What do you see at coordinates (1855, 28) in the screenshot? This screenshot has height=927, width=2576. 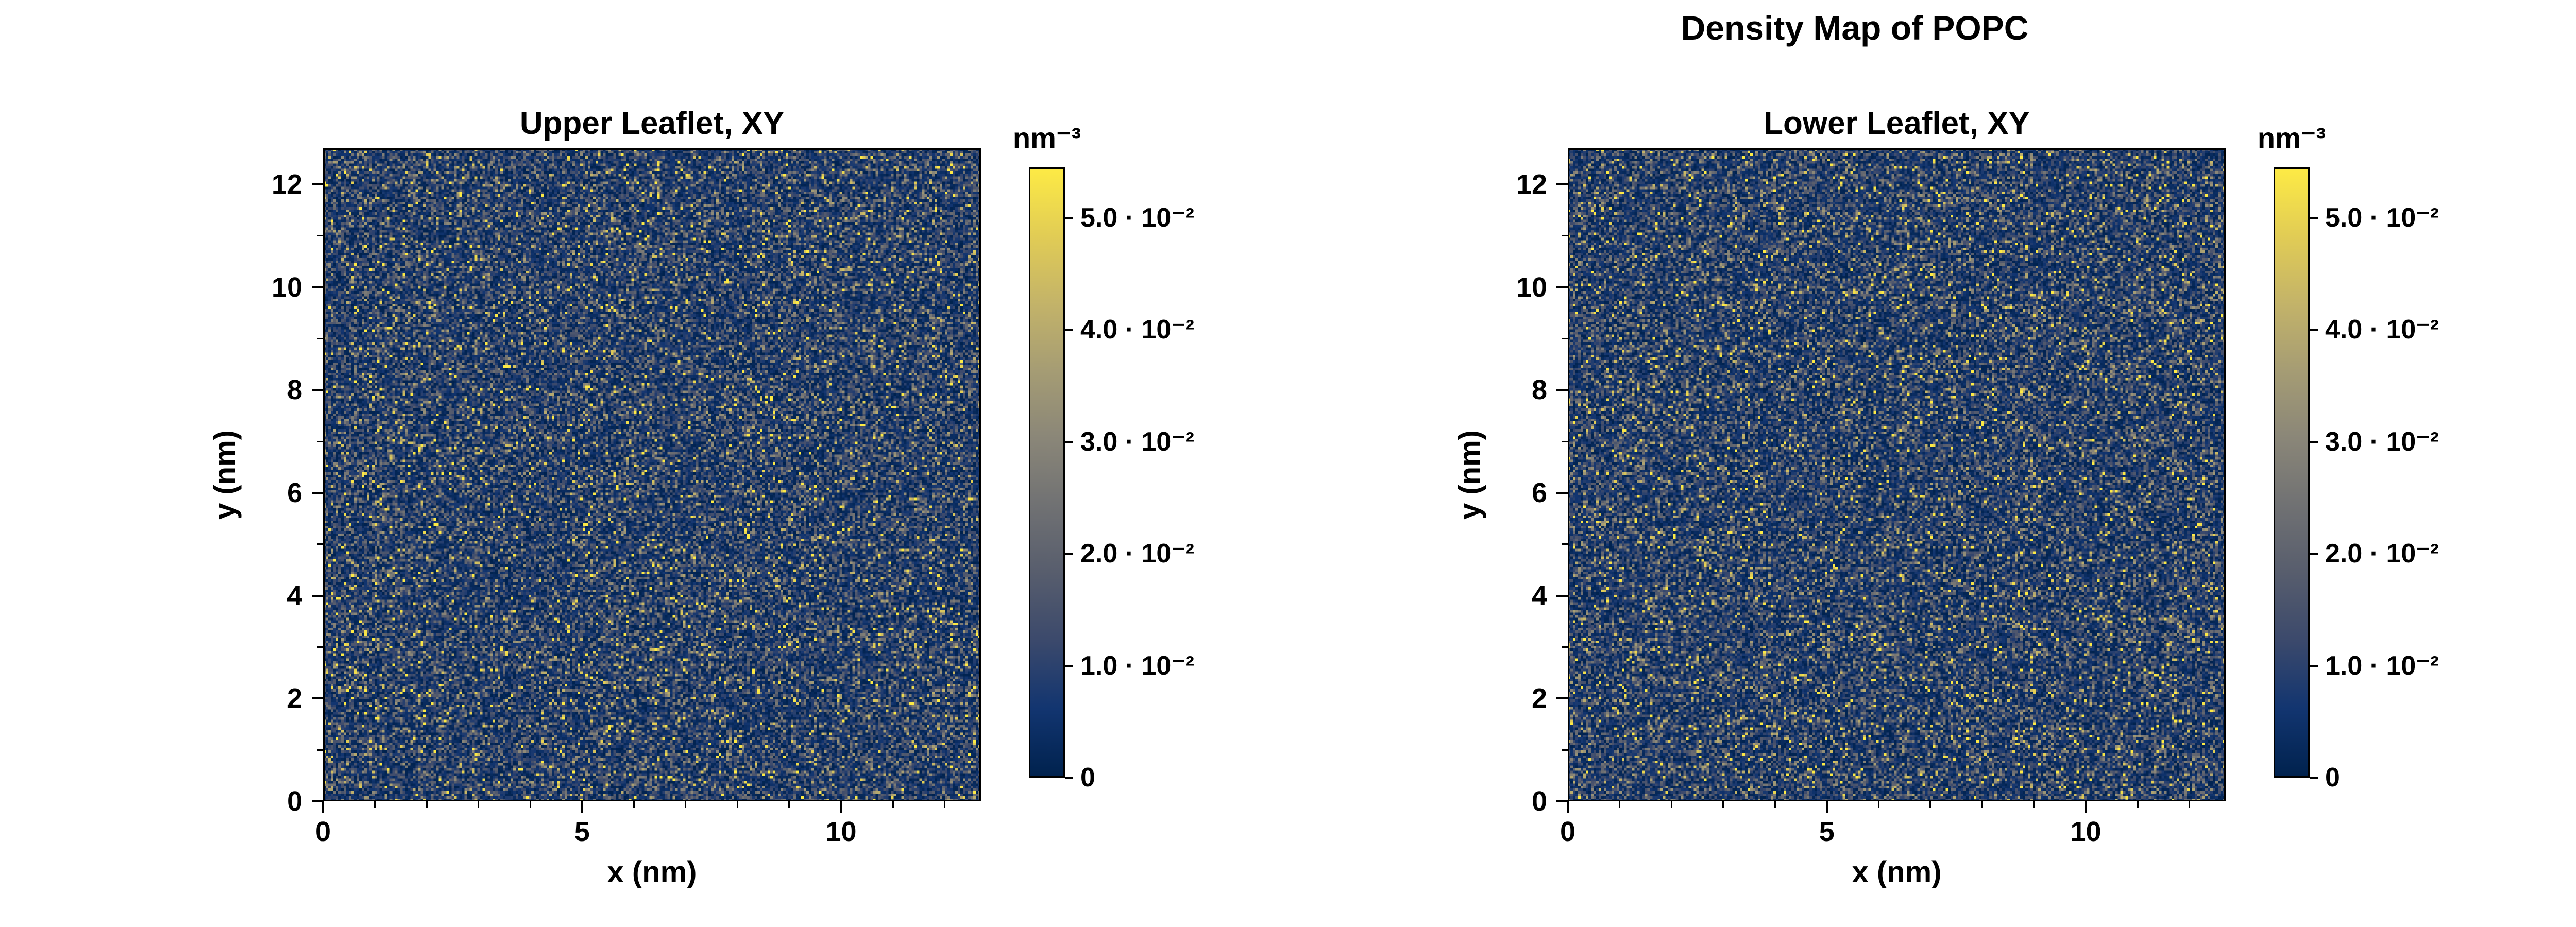 I see `figure-suptitle: Density Map of POPC` at bounding box center [1855, 28].